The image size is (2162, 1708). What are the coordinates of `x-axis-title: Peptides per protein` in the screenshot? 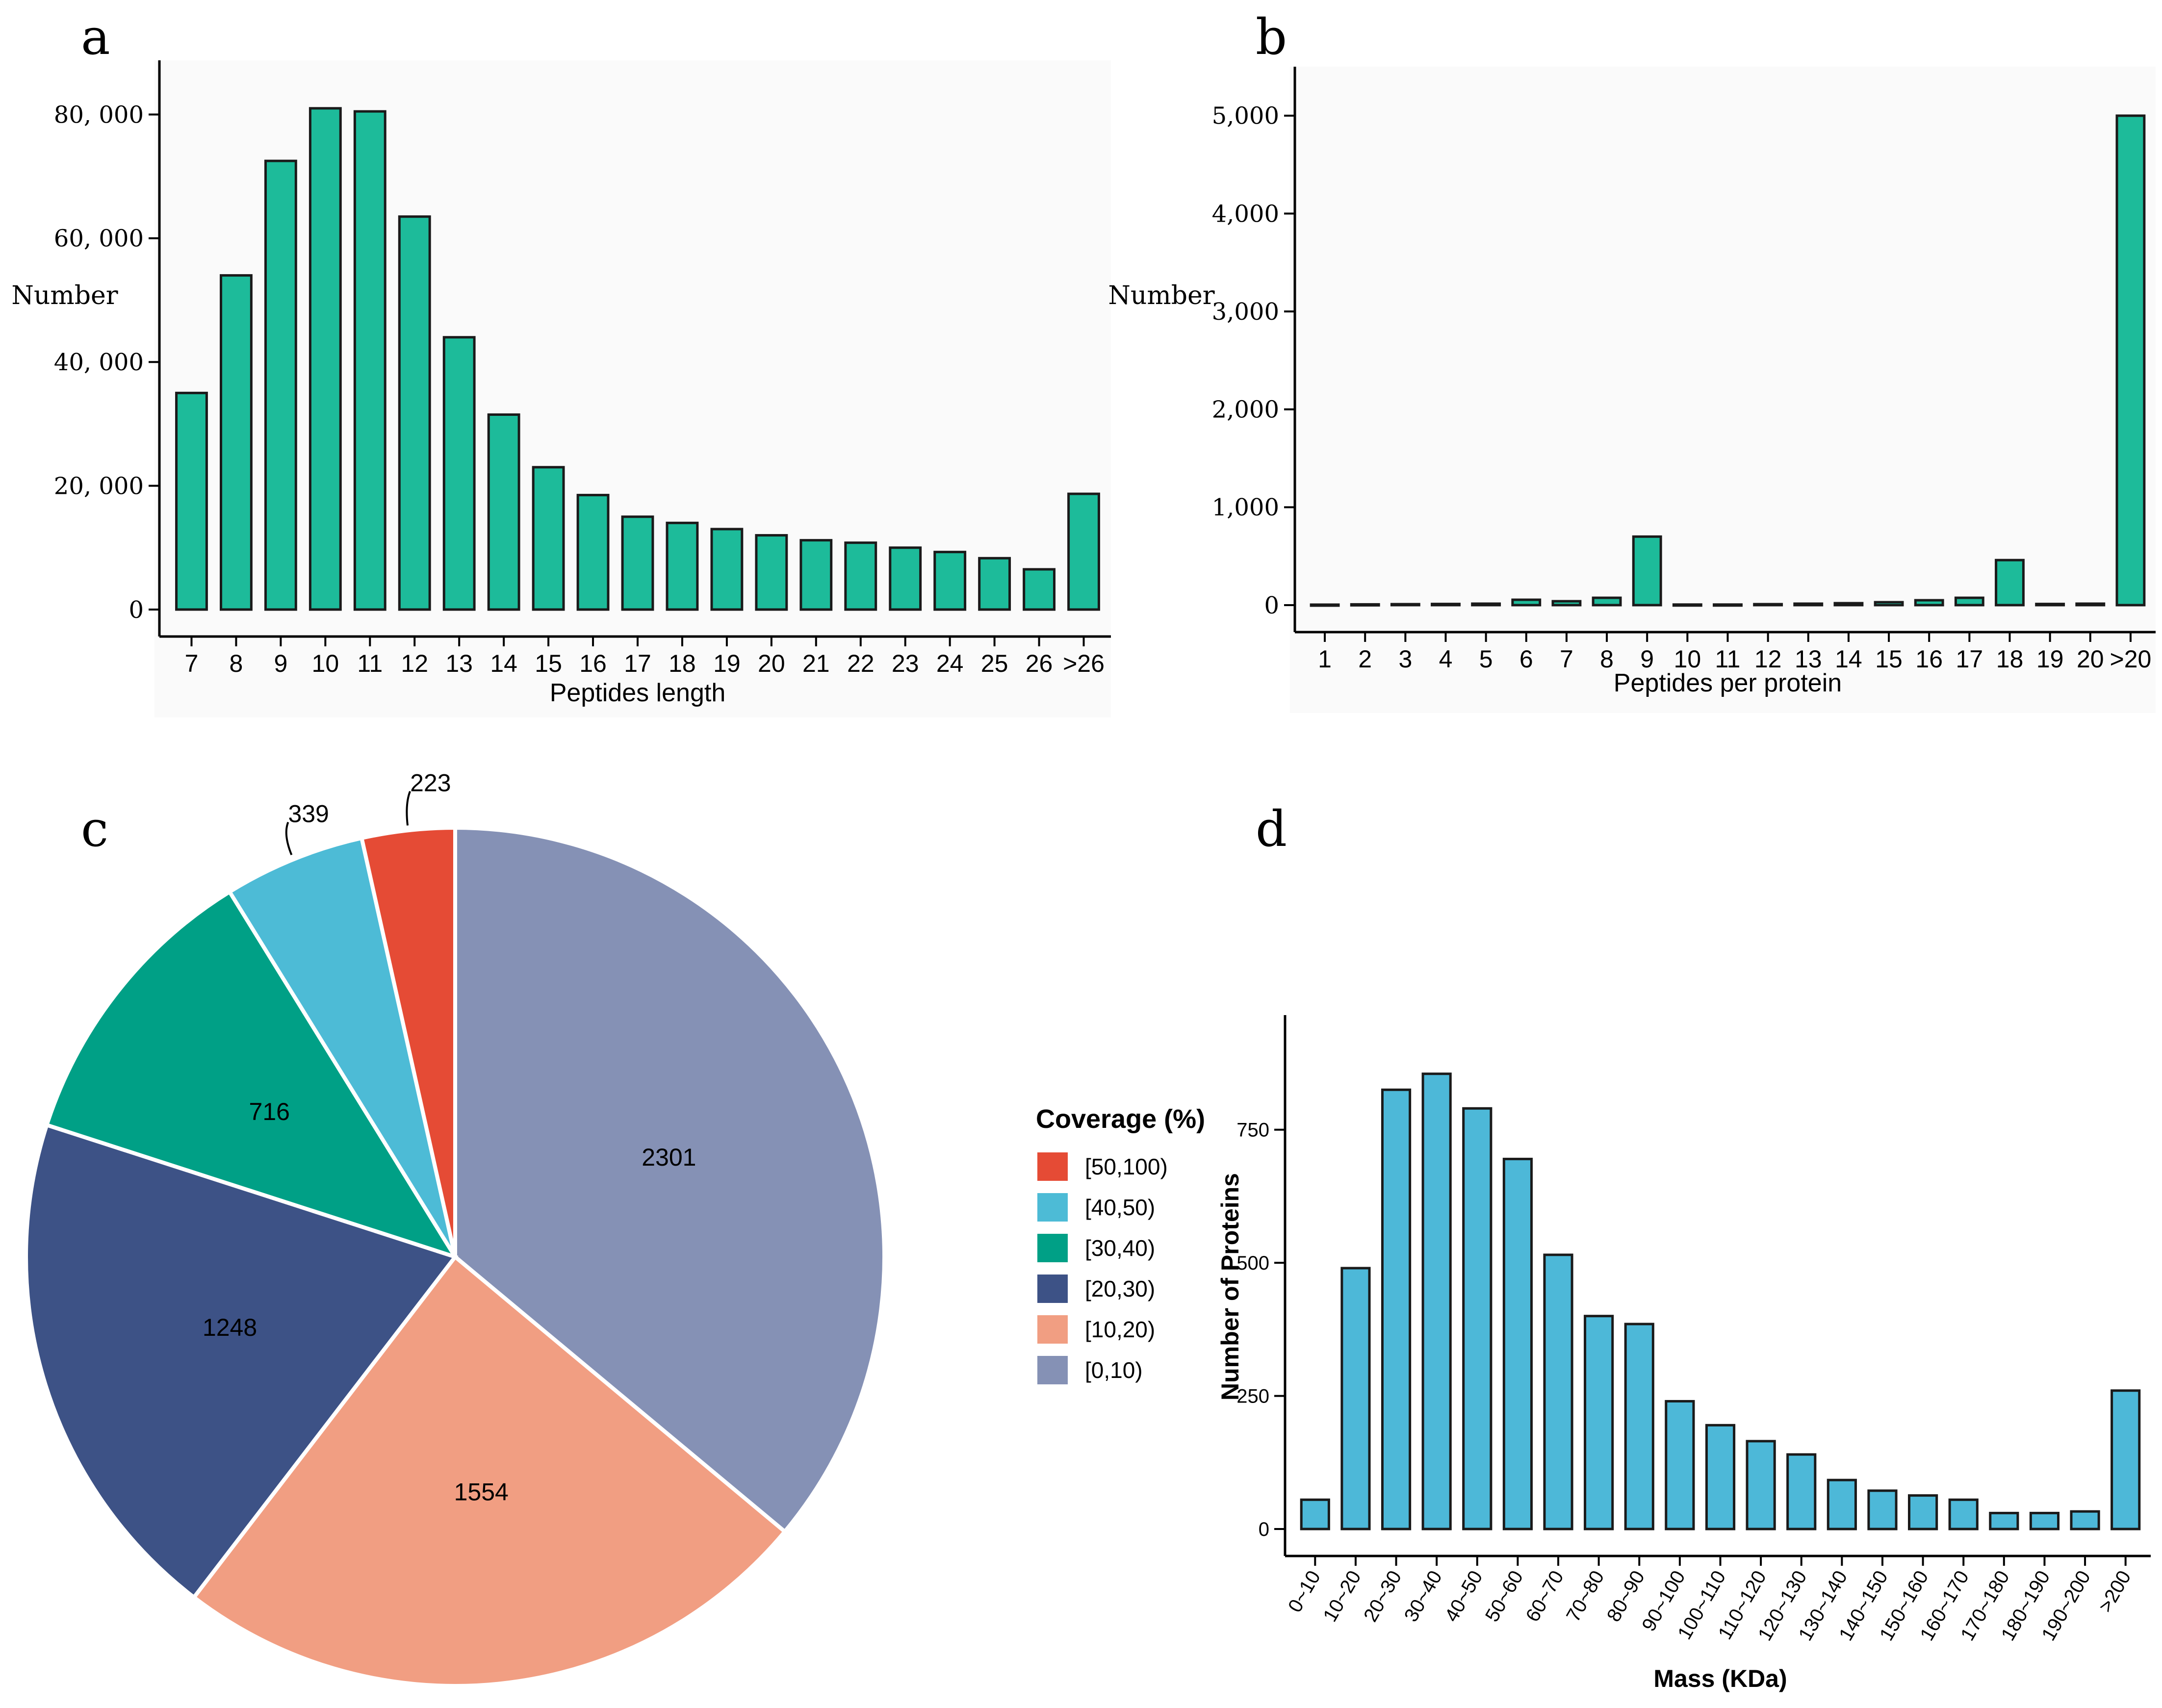 It's located at (1728, 683).